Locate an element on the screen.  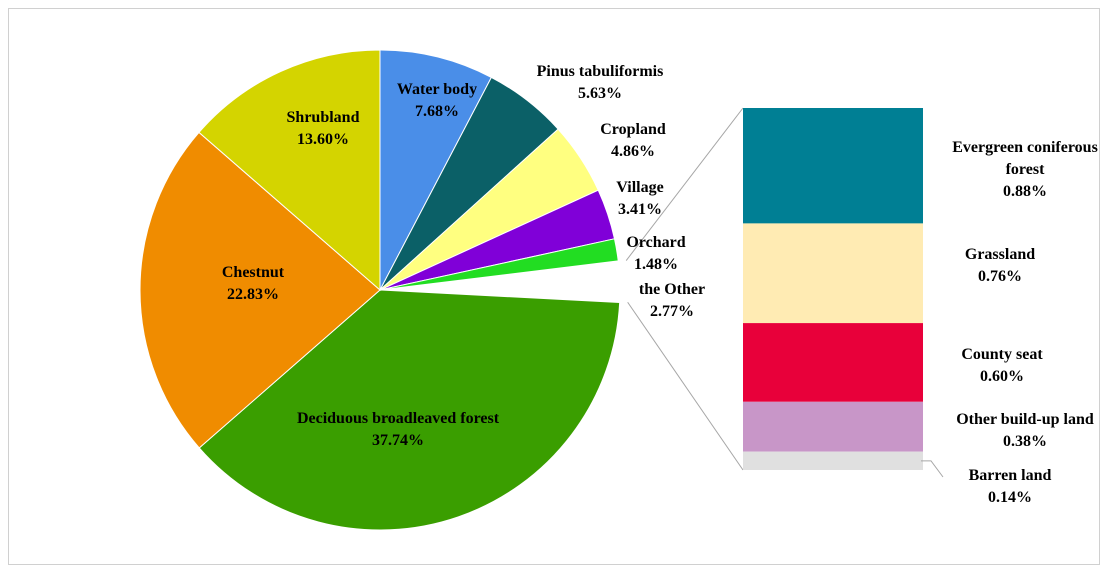
label-name: Pinus tabuliformis is located at coordinates (600, 71).